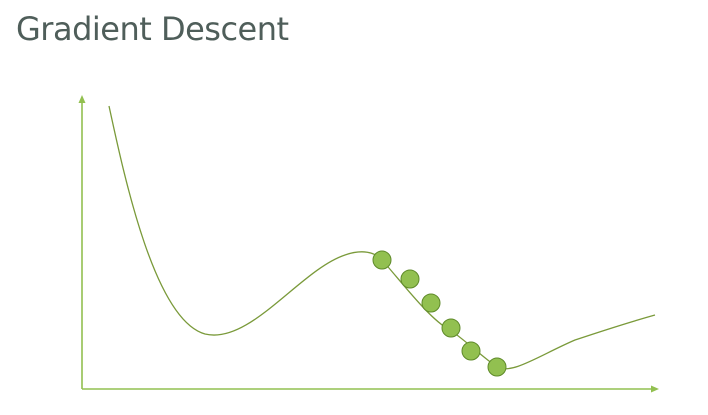 Image resolution: width=708 pixels, height=415 pixels. Describe the element at coordinates (655, 389) in the screenshot. I see `x-axis-arrowhead` at that location.